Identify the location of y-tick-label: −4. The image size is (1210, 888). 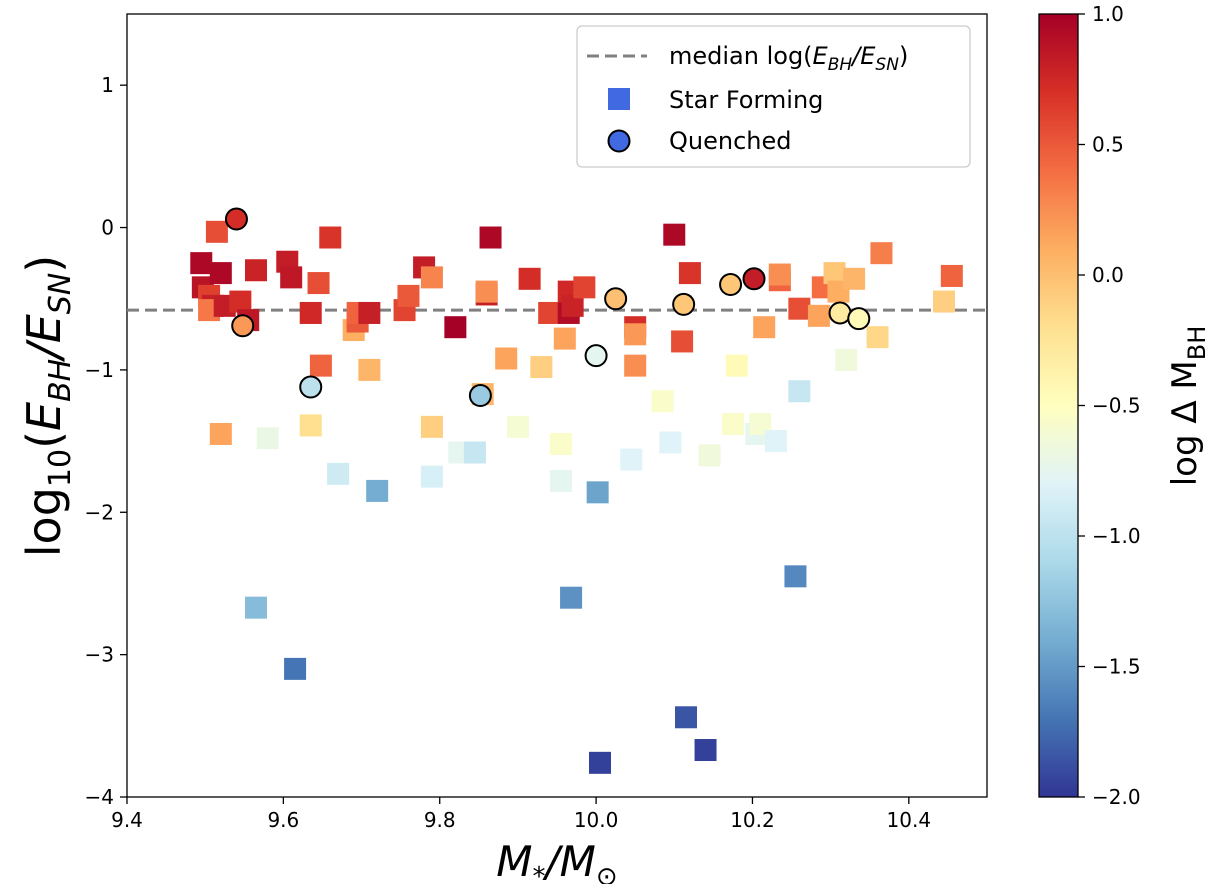
(99, 797).